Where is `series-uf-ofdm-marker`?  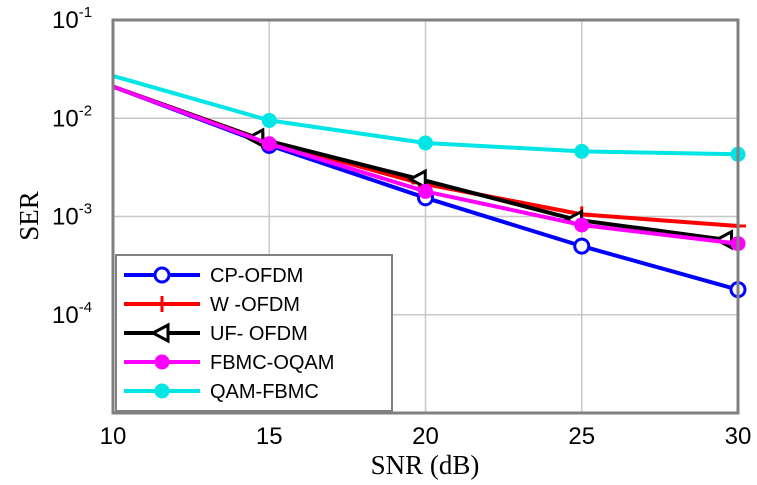
series-uf-ofdm-marker is located at coordinates (417, 179).